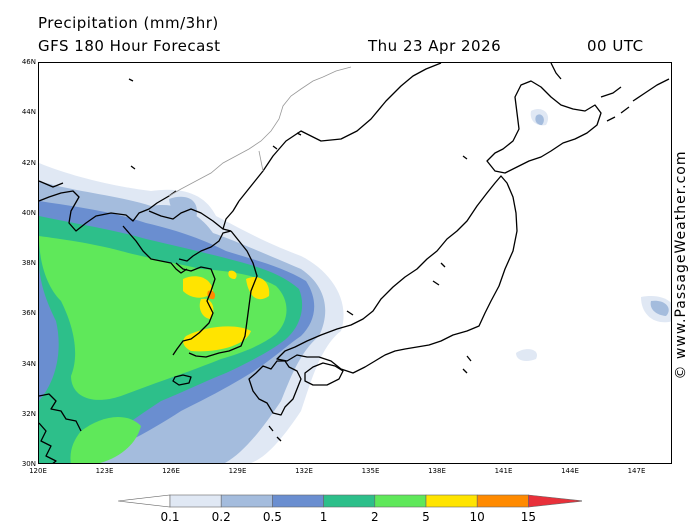 This screenshot has width=700, height=525. What do you see at coordinates (370, 471) in the screenshot?
I see `longitude-label: 135E` at bounding box center [370, 471].